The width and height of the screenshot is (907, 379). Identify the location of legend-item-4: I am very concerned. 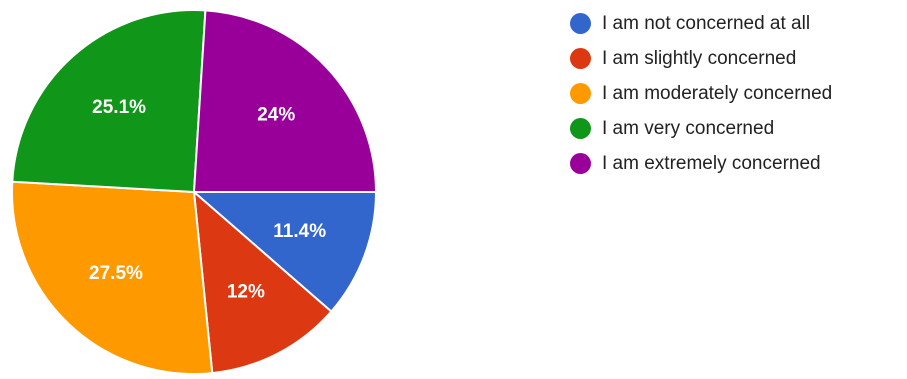
(701, 128).